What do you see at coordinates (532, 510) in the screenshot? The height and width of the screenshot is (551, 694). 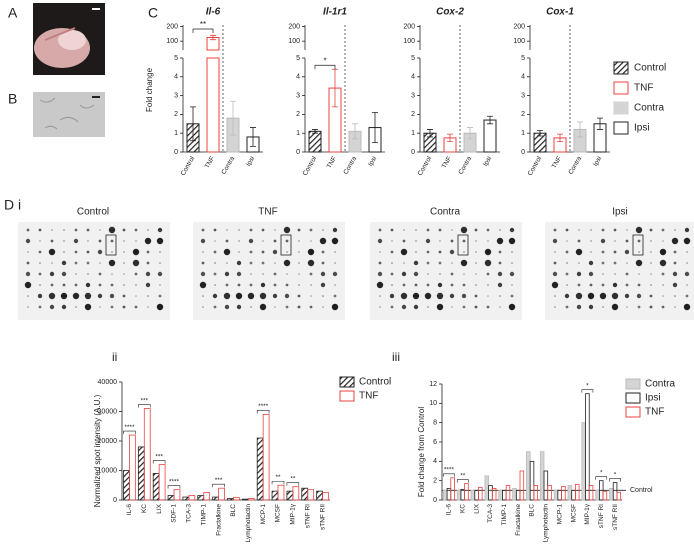 I see `x-tick-label: BLC` at bounding box center [532, 510].